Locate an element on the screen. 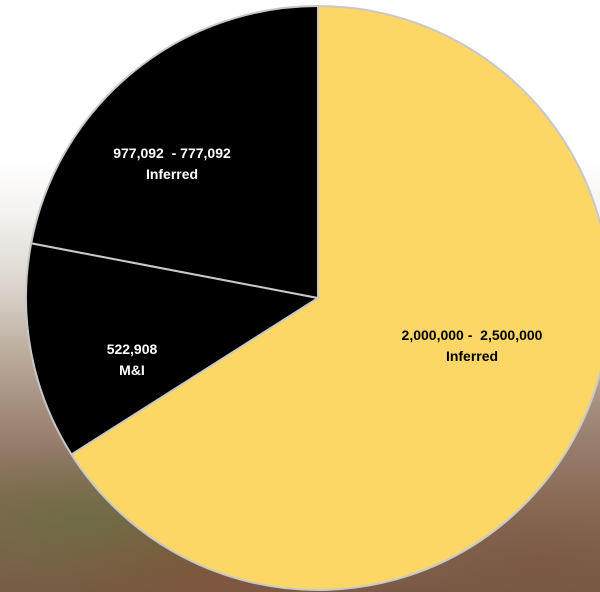  slice-category-label: M&I is located at coordinates (132, 370).